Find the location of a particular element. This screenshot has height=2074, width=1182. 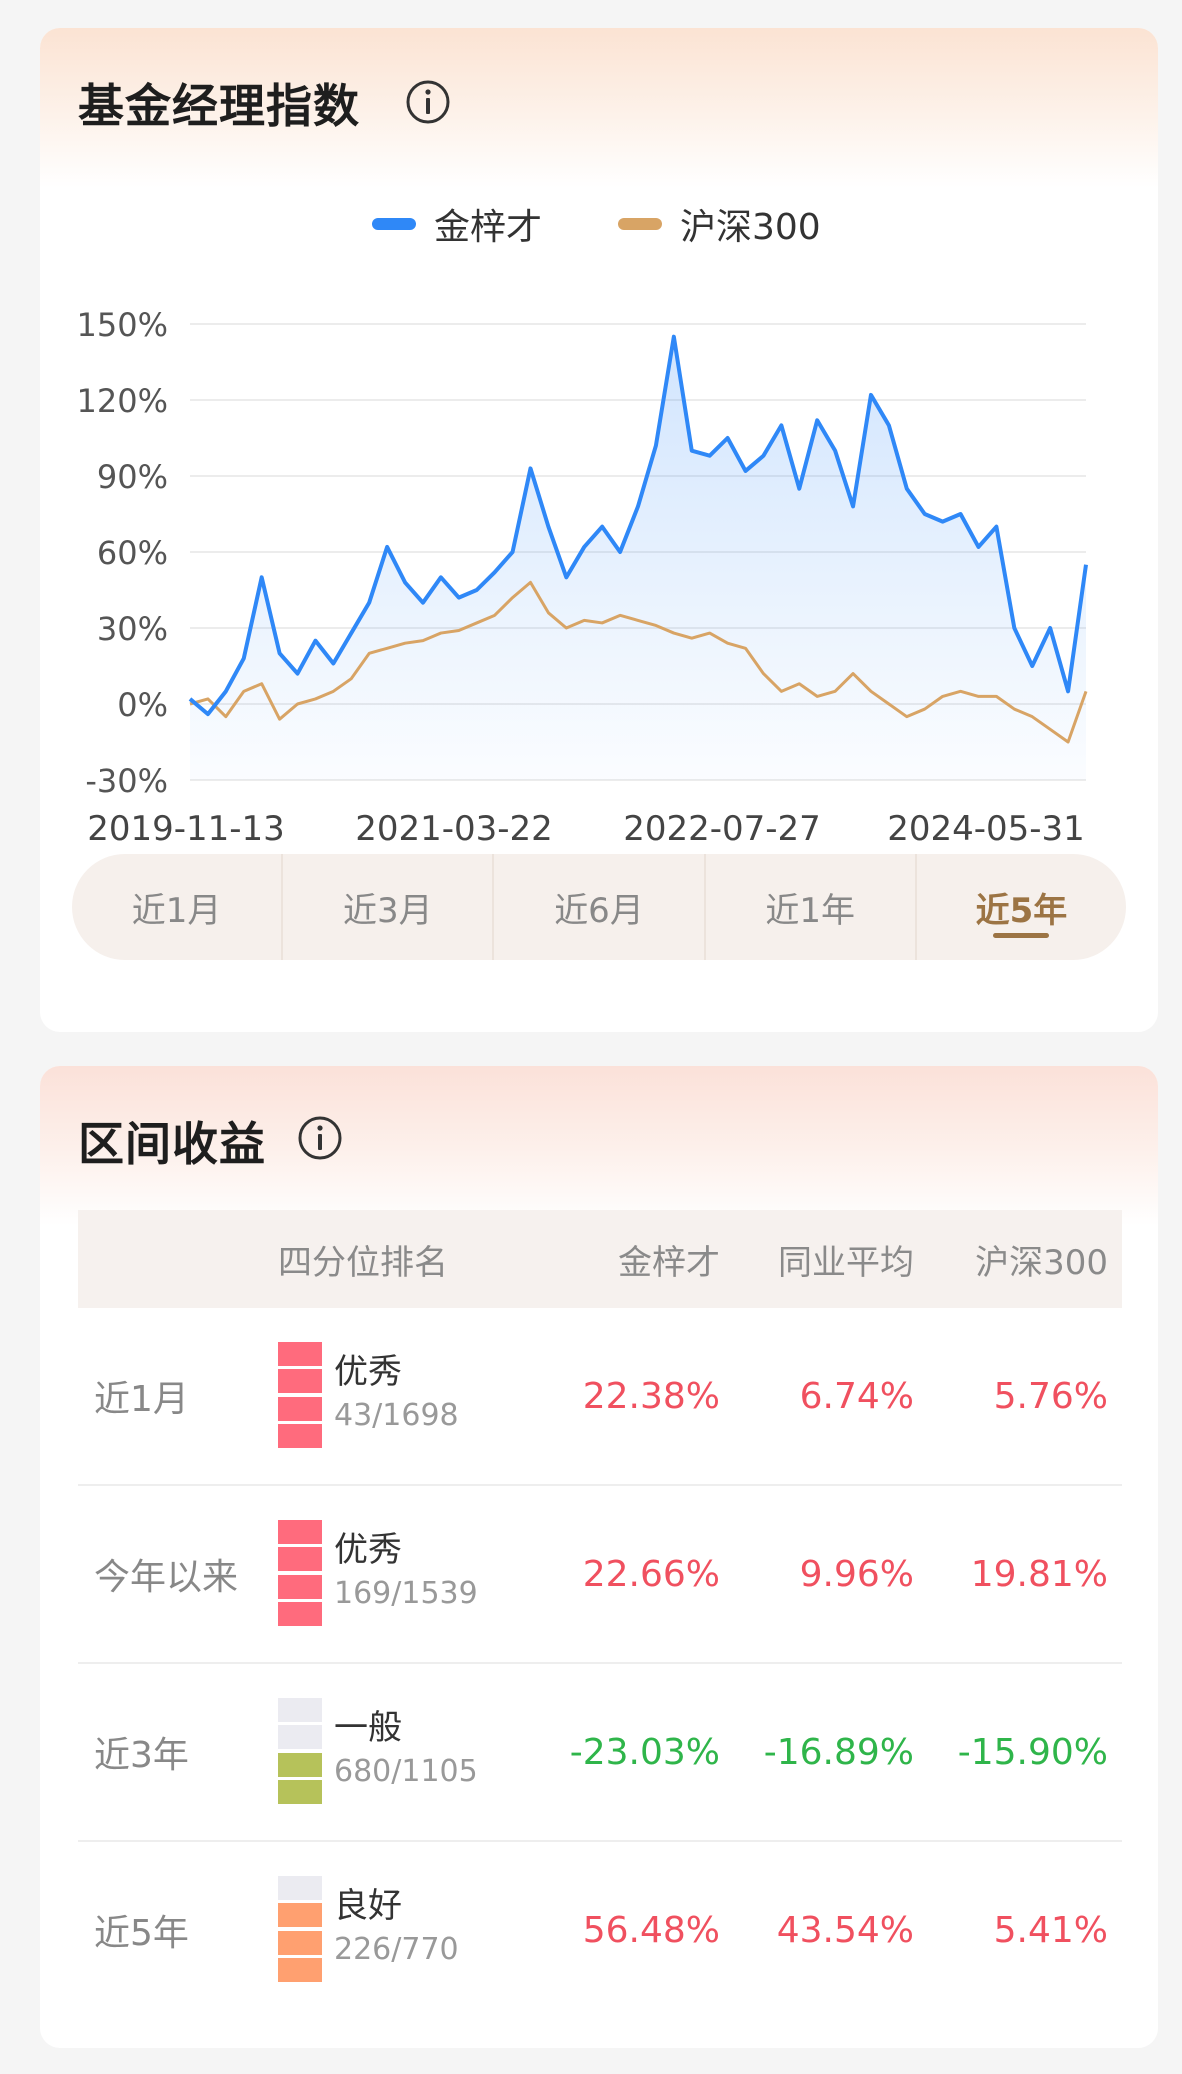

legend-item-index: 沪深300 is located at coordinates (719, 224).